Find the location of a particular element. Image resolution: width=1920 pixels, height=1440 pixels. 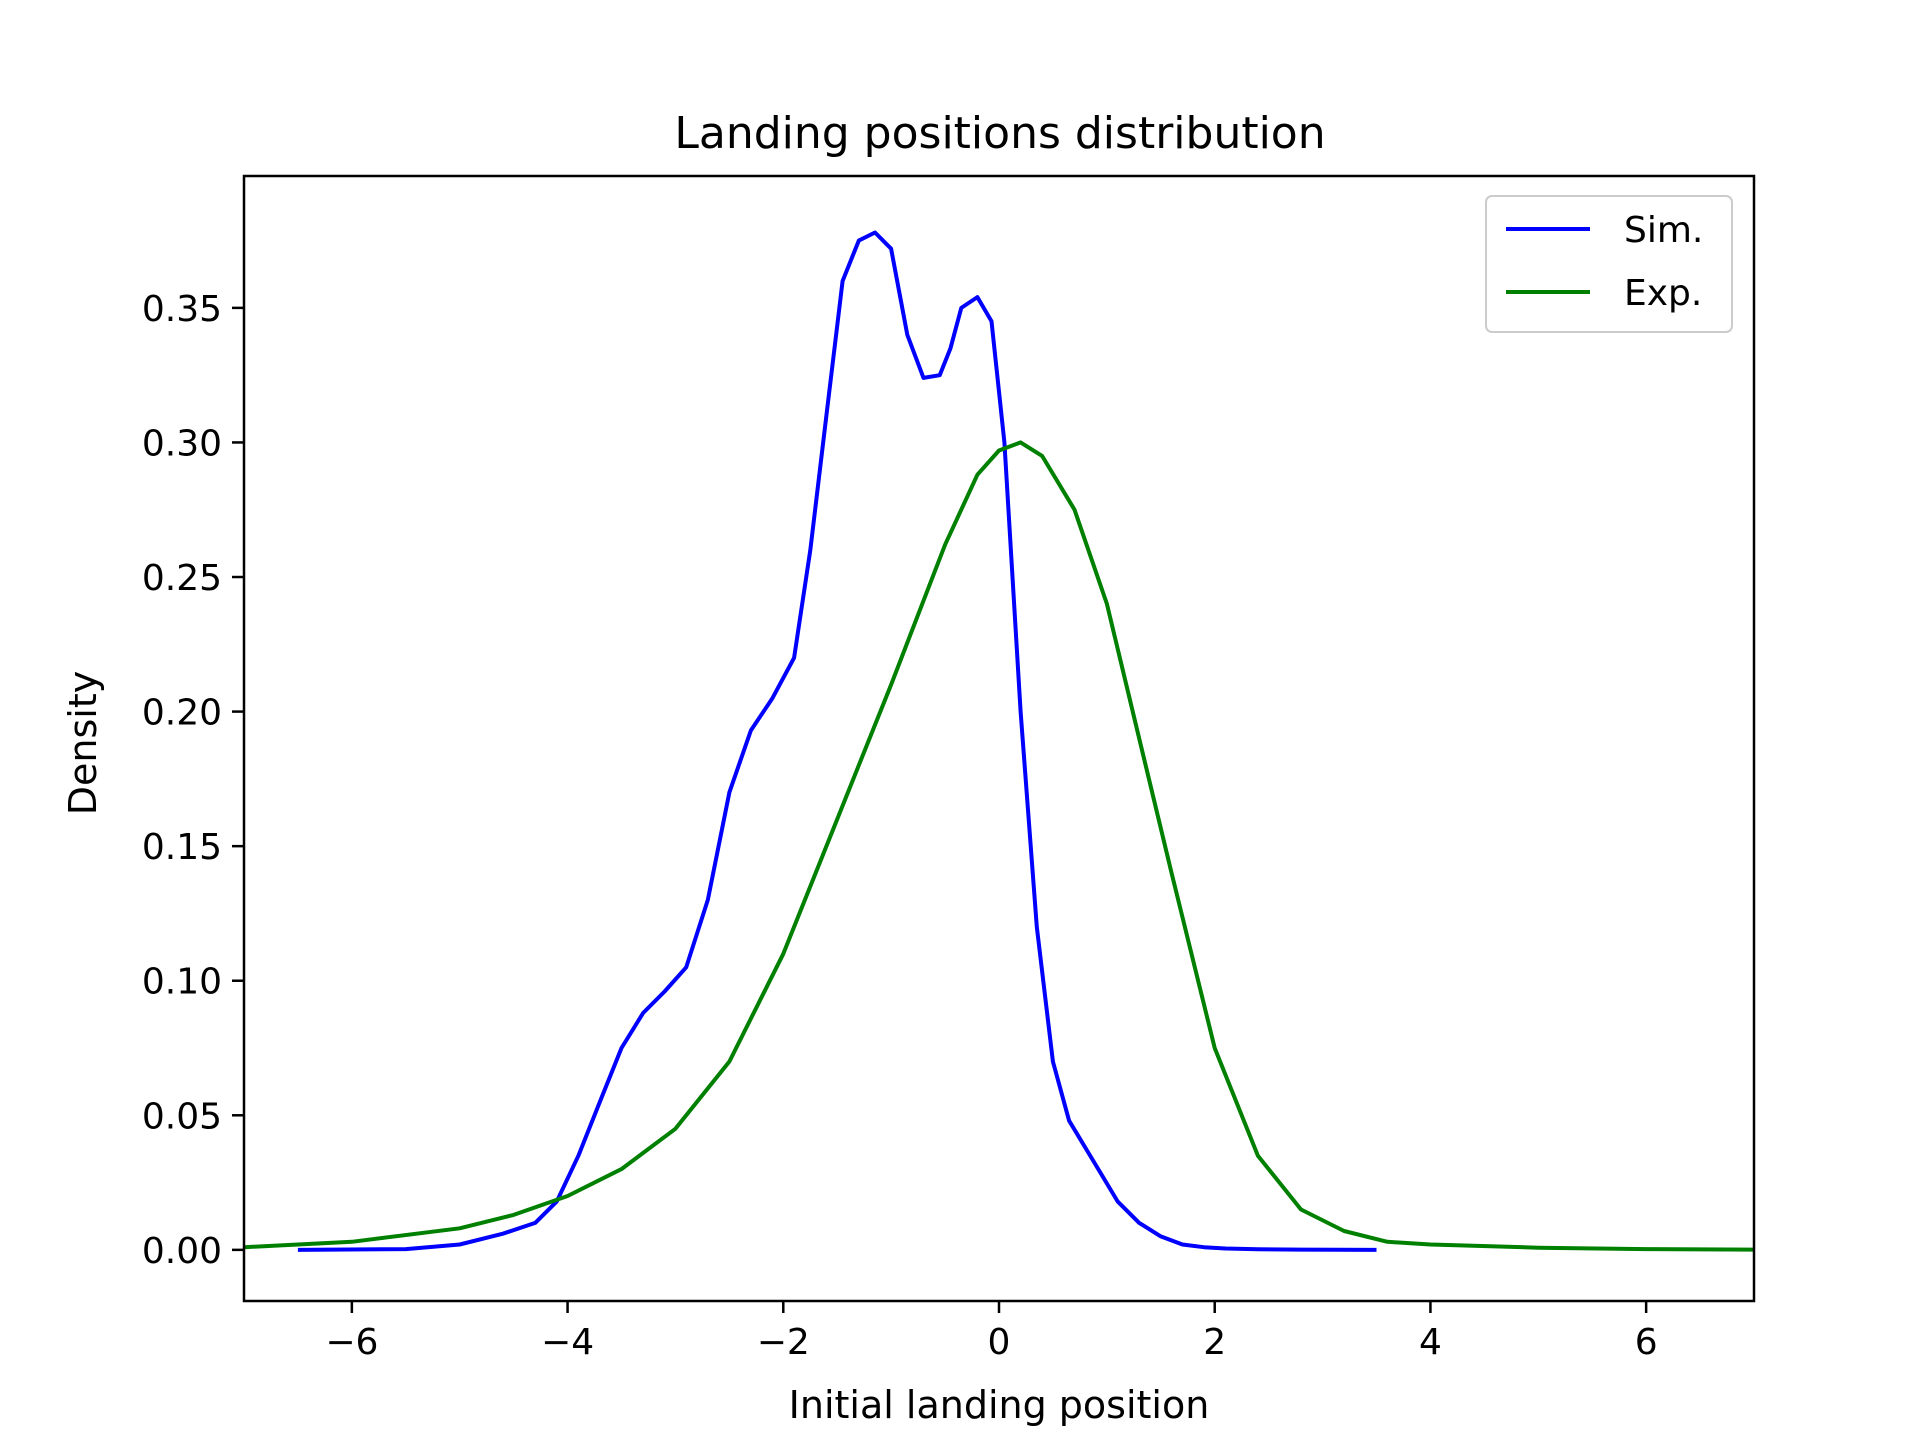

y-tick-label: 0.15 is located at coordinates (182, 847).